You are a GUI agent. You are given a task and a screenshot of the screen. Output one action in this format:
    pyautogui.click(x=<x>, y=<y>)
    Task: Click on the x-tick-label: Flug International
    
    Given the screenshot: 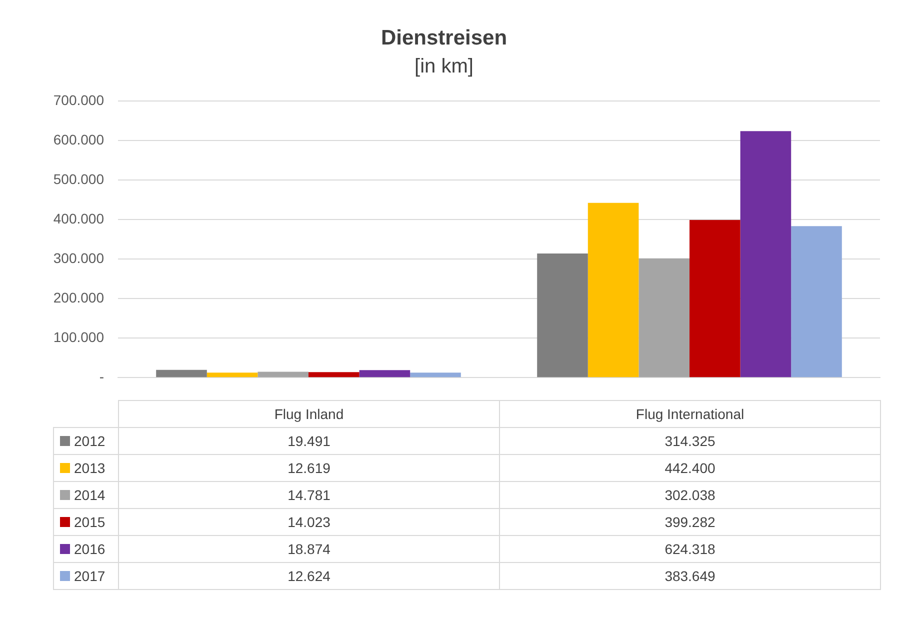 What is the action you would take?
    pyautogui.click(x=690, y=414)
    